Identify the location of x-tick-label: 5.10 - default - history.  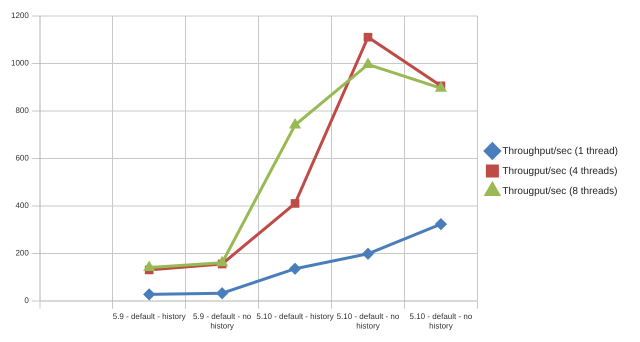
(295, 316).